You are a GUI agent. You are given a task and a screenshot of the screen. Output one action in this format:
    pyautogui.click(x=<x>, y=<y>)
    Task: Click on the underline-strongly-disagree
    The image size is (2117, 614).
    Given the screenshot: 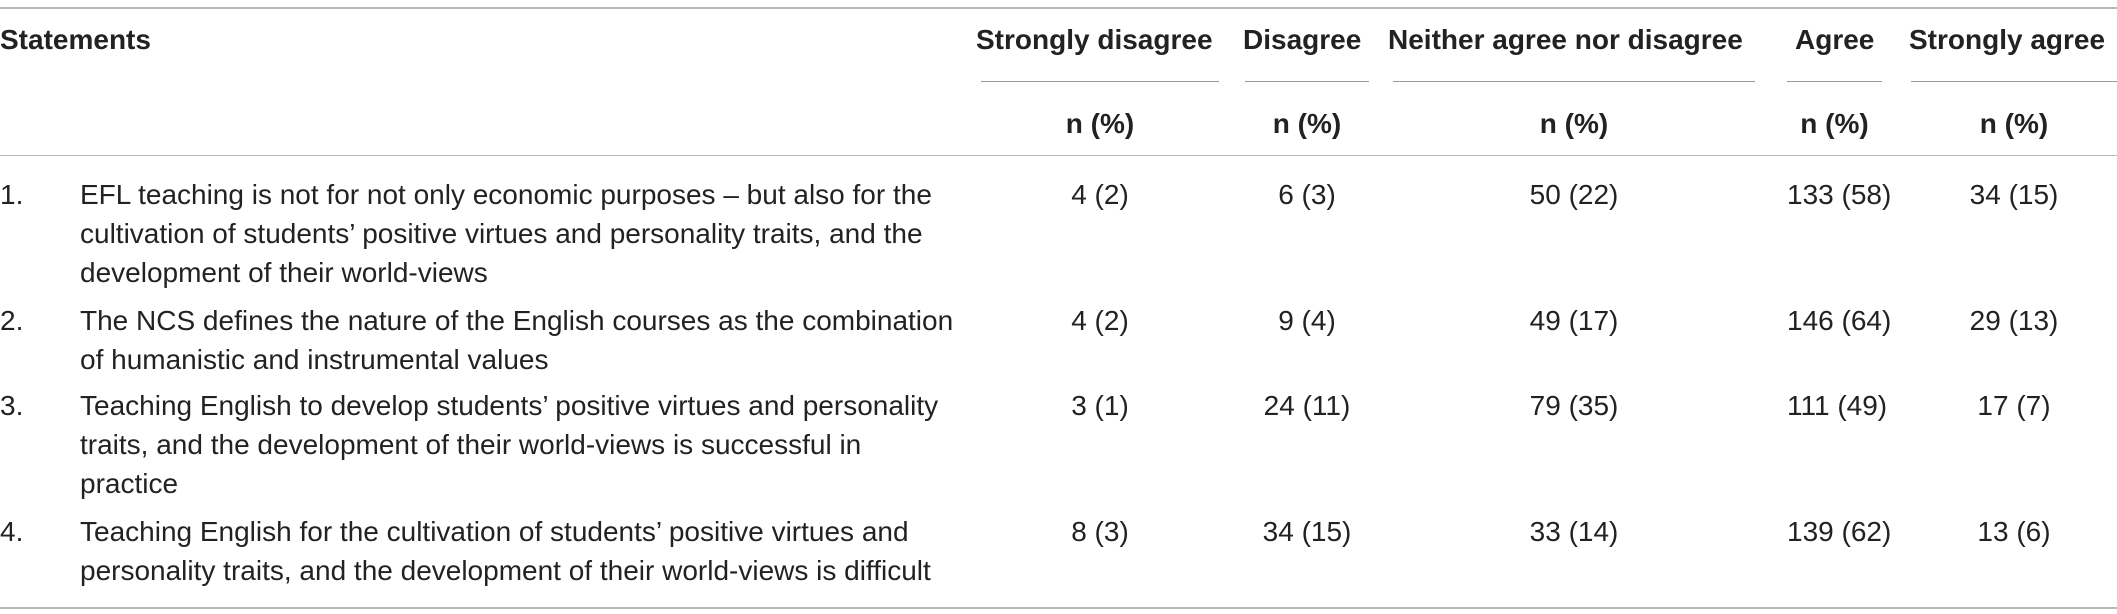 What is the action you would take?
    pyautogui.click(x=1100, y=81)
    